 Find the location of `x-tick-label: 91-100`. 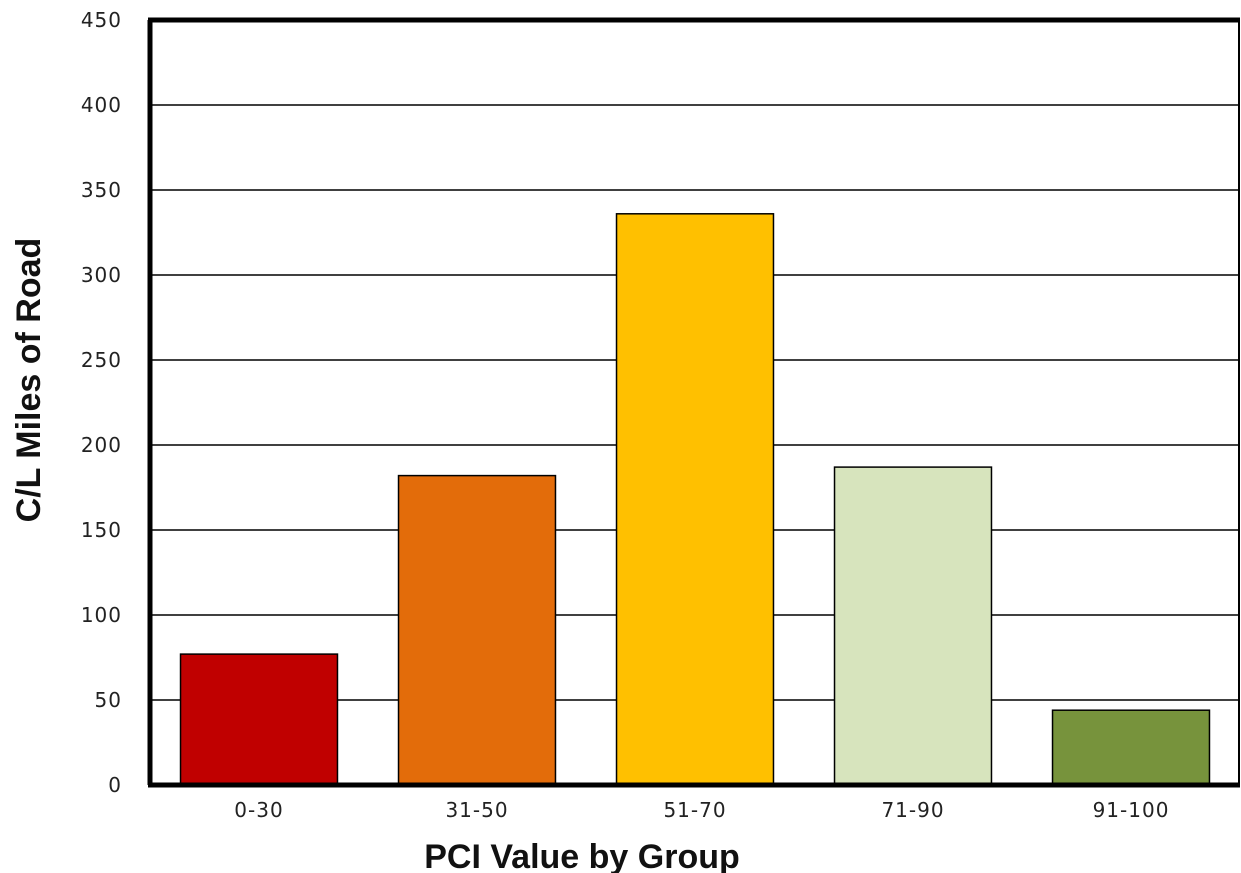

x-tick-label: 91-100 is located at coordinates (1131, 810).